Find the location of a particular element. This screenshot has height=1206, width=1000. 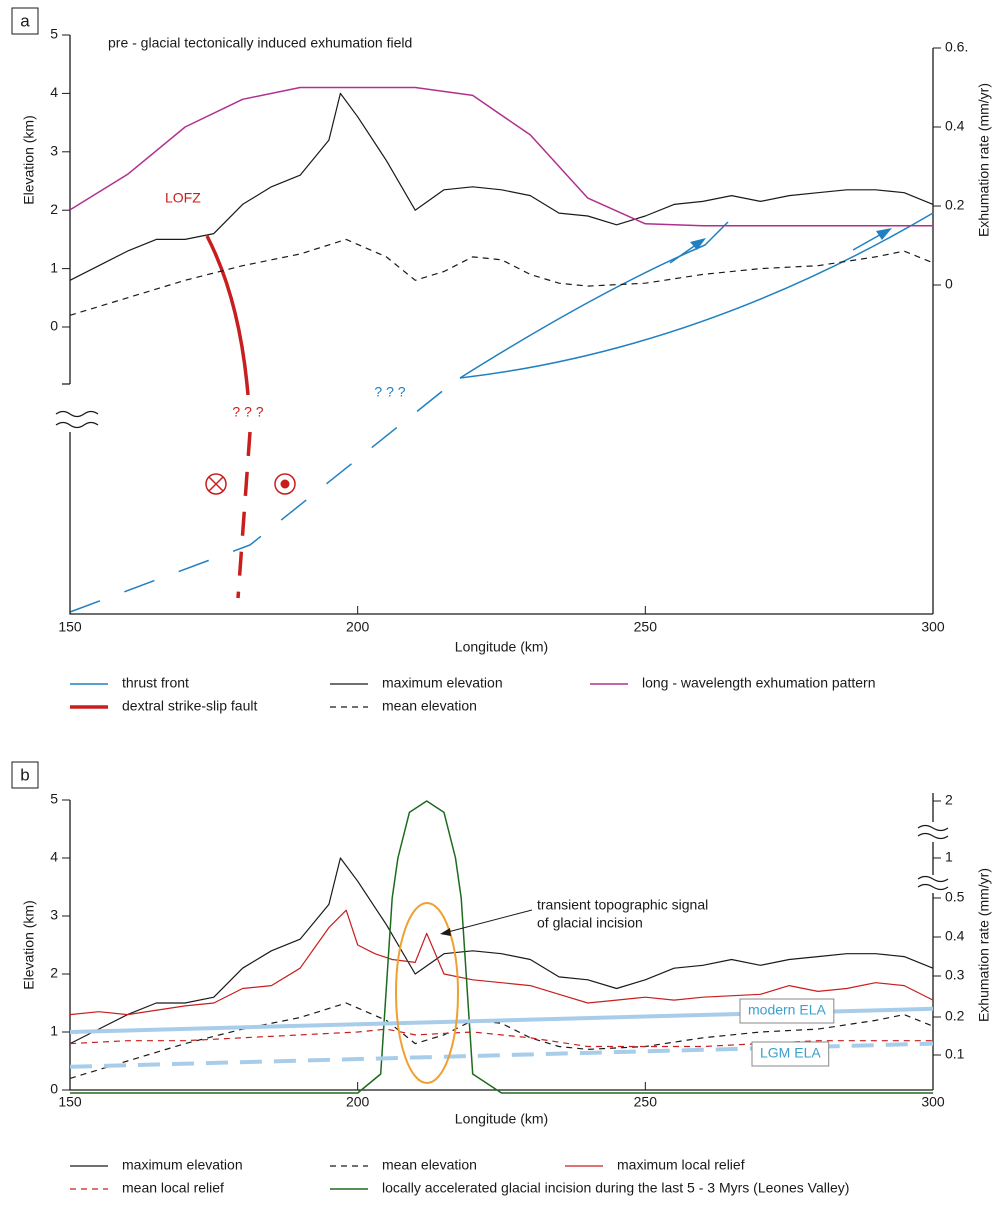

y2-tick-label: 0.3 is located at coordinates (955, 975).